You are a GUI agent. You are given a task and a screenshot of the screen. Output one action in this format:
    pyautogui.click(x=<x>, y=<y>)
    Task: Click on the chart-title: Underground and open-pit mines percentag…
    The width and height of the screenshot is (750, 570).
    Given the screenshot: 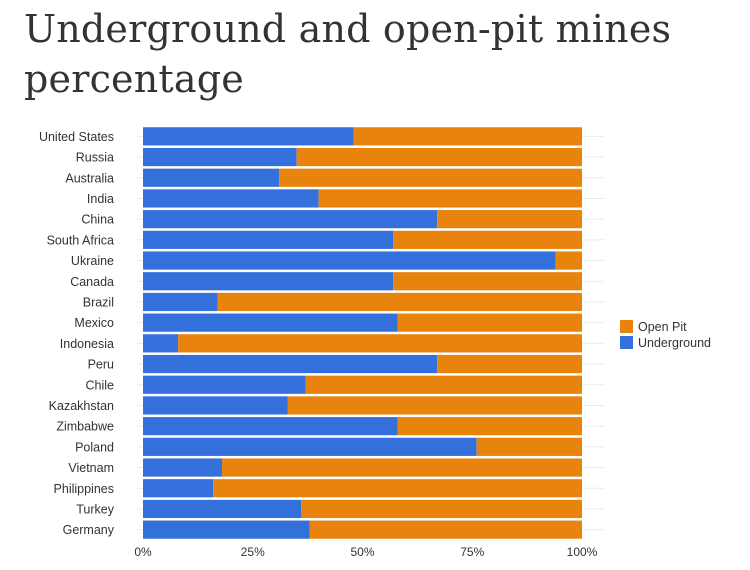 What is the action you would take?
    pyautogui.click(x=348, y=54)
    